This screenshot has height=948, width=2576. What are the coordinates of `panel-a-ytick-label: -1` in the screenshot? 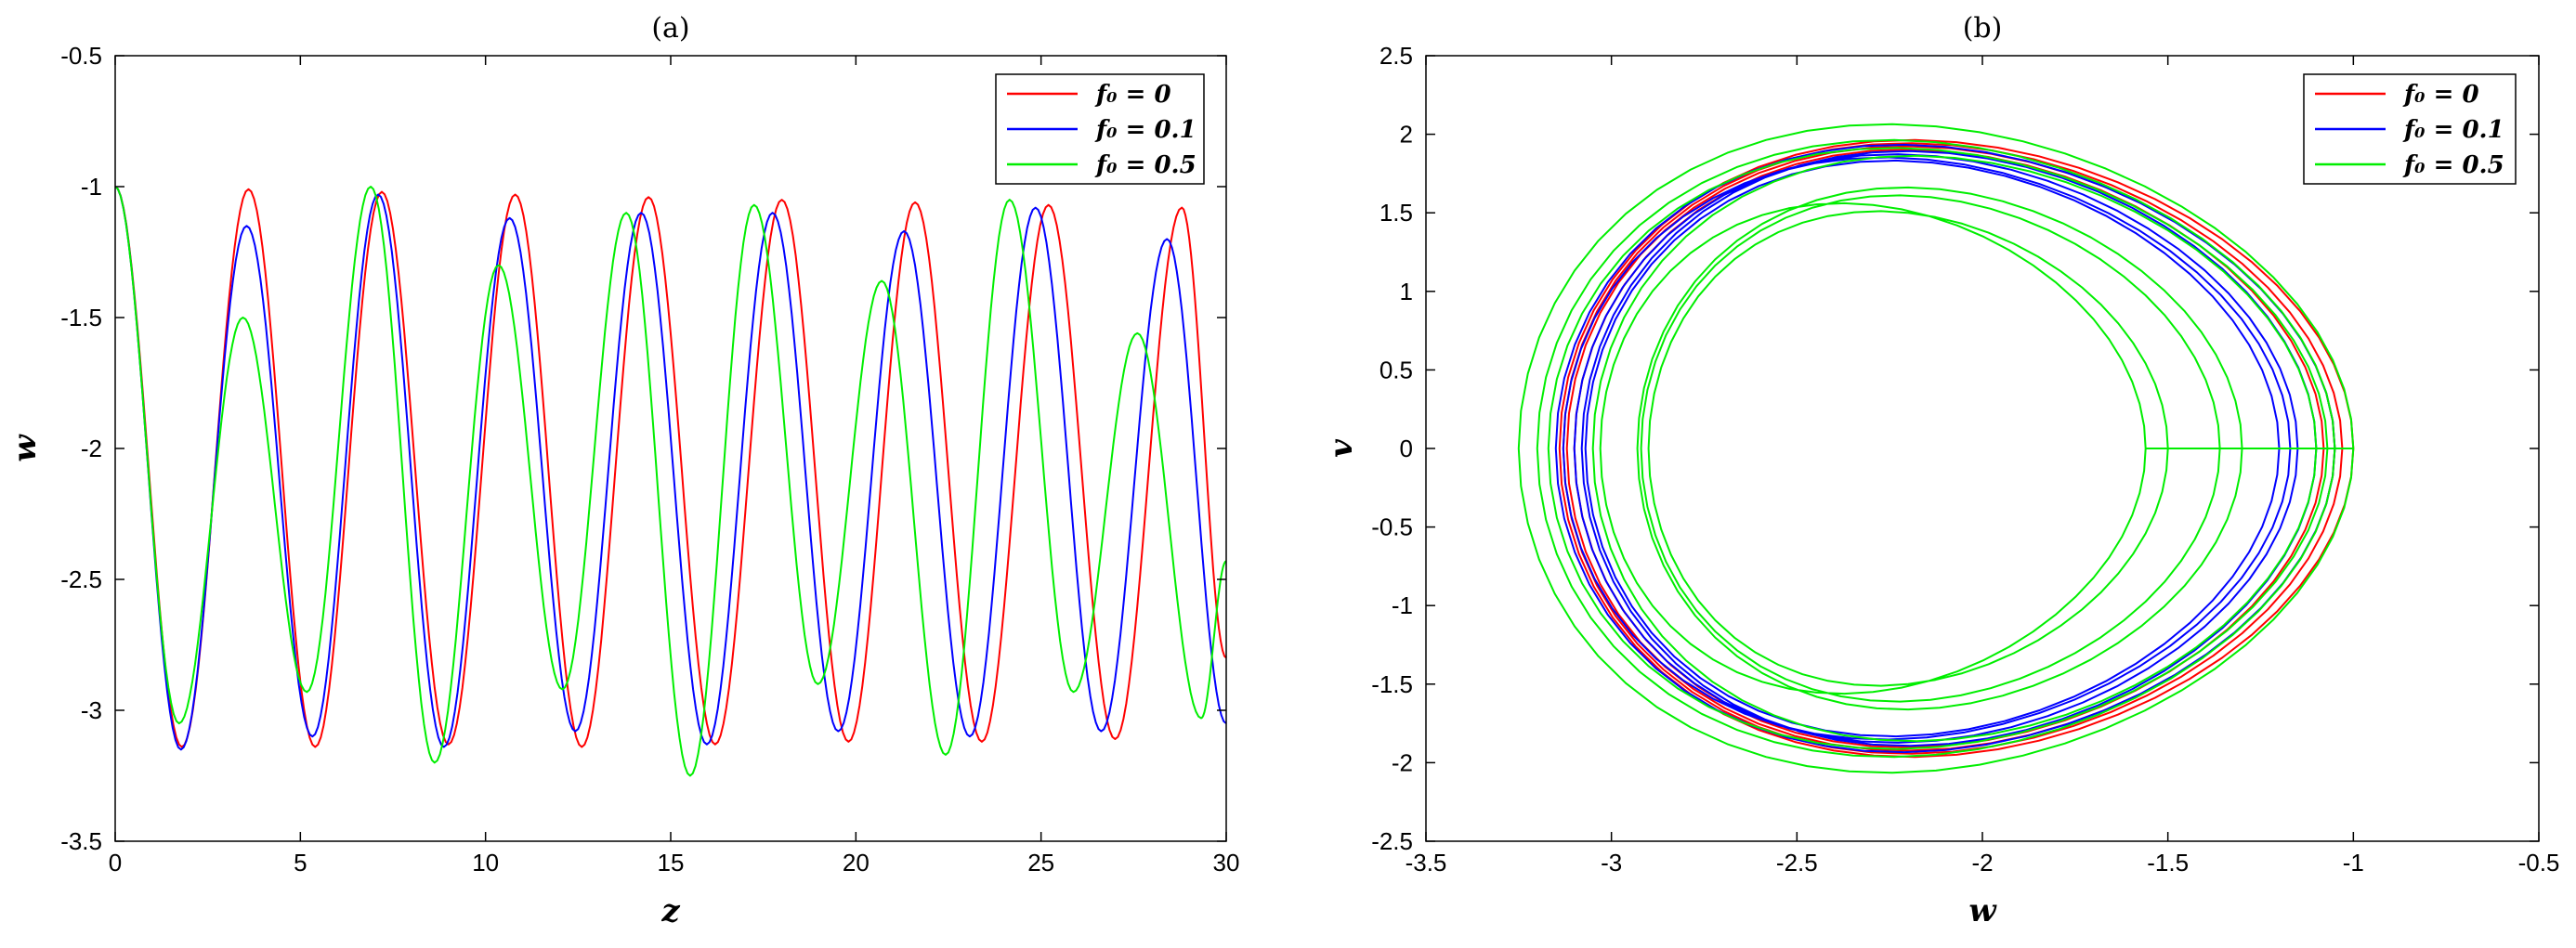 It's located at (91, 187).